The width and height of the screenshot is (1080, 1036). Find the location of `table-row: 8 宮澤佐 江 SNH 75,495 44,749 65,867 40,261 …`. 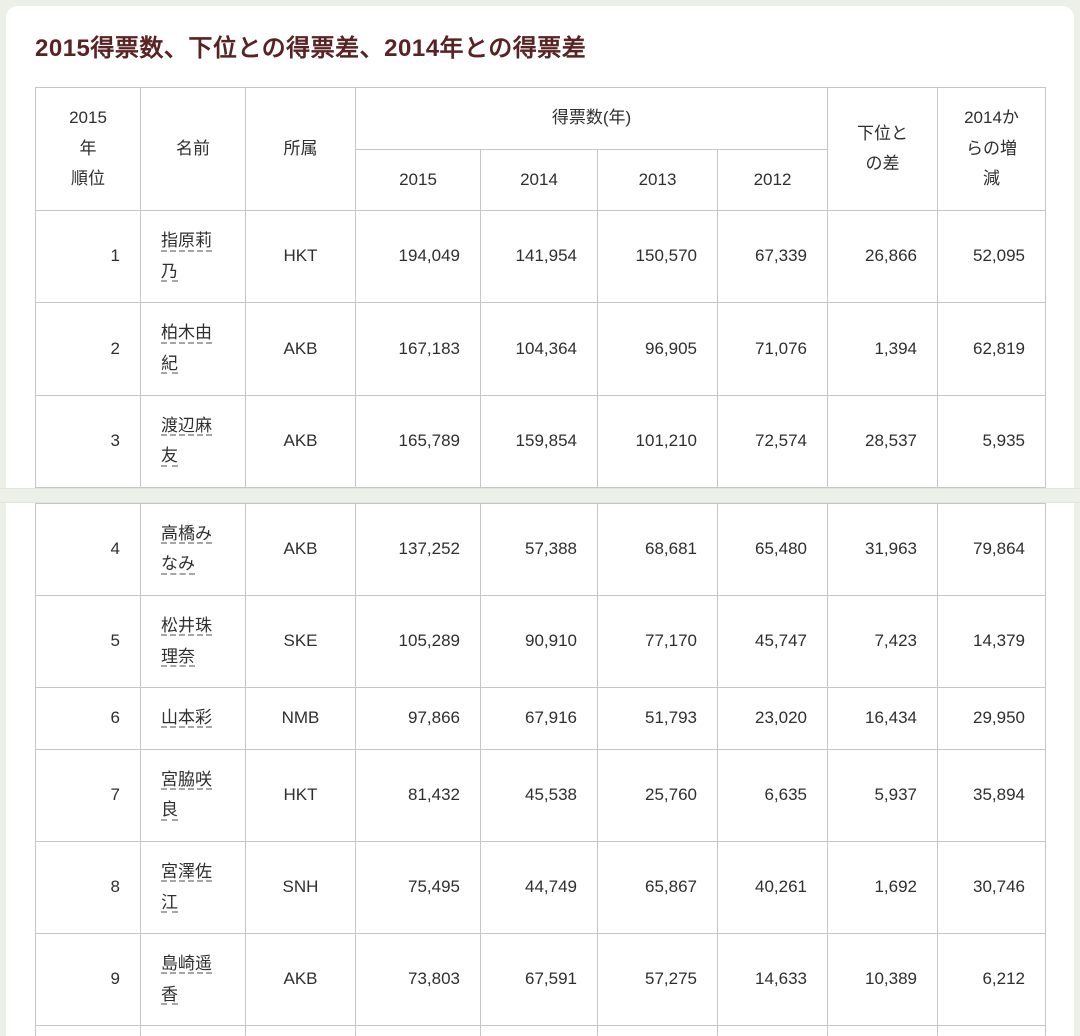

table-row: 8 宮澤佐 江 SNH 75,495 44,749 65,867 40,261 … is located at coordinates (540, 887).